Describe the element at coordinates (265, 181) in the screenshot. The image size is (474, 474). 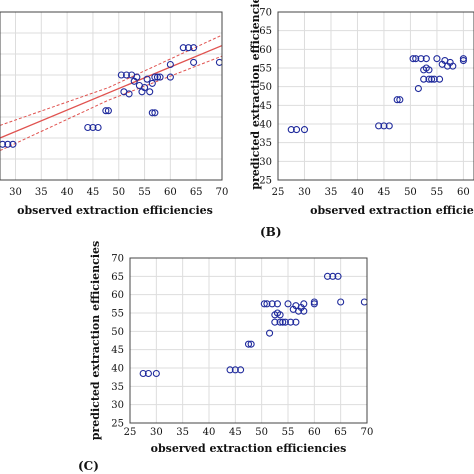
I see `panel-b-y-tick-label: 25` at that location.